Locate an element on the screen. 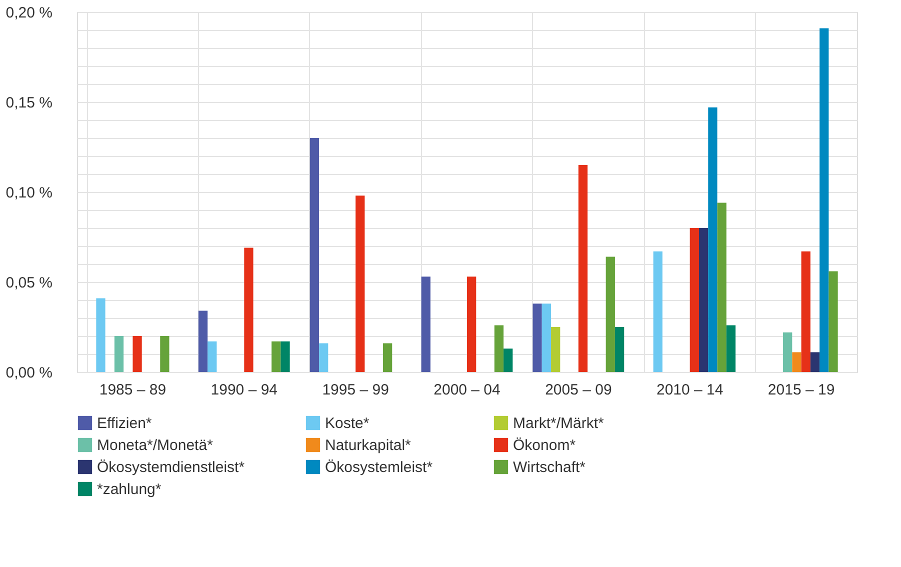 This screenshot has width=901, height=567. x-tick-label: 2000 – 04 is located at coordinates (467, 390).